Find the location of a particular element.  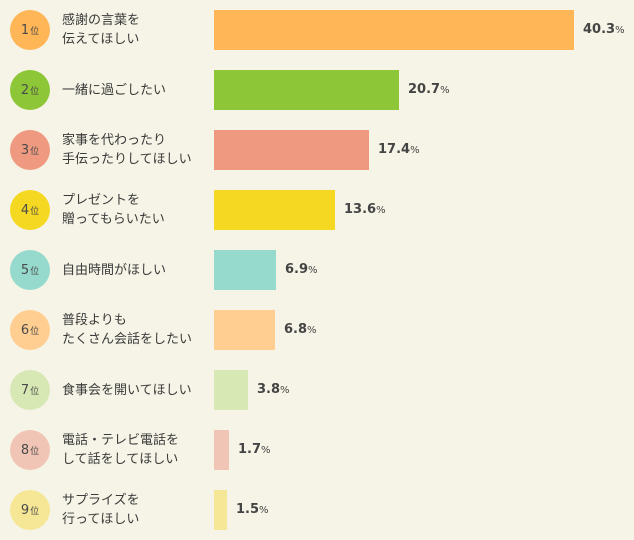

ranking-row: 4 位プレゼントを 贈ってもらいたい 13.6% is located at coordinates (317, 210).